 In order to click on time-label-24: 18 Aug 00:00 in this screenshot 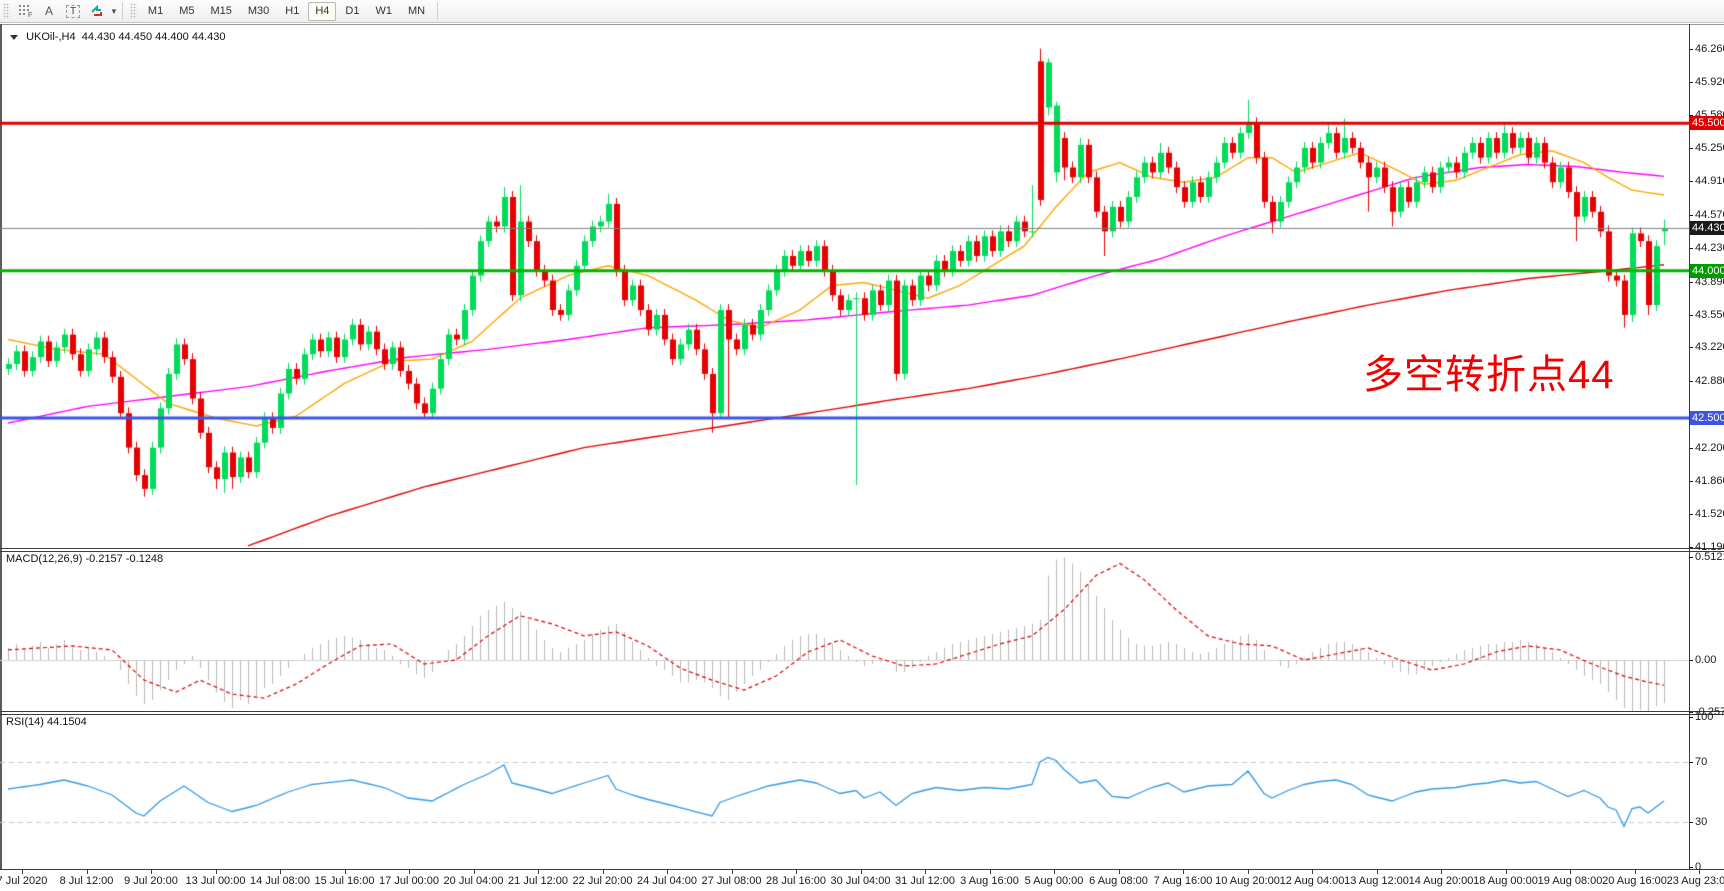, I will do `click(1505, 881)`.